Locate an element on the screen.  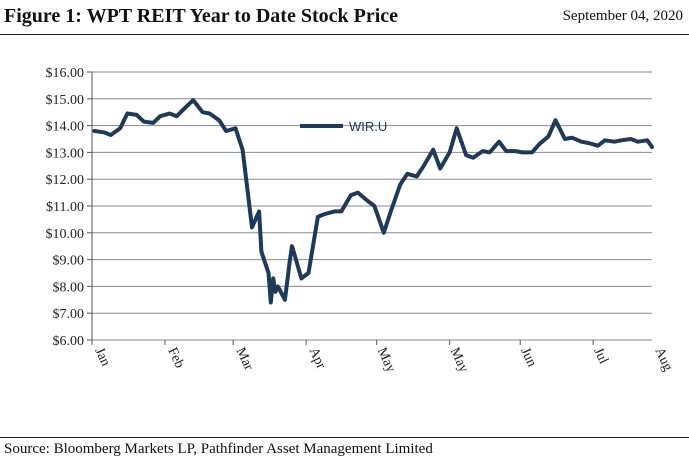
y-tick-label: $7.00 is located at coordinates (69, 314).